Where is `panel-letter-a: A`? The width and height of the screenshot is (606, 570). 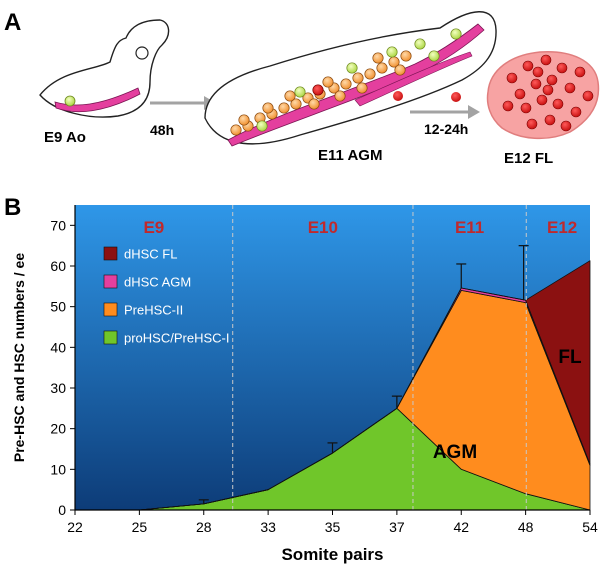 panel-letter-a: A is located at coordinates (12, 22).